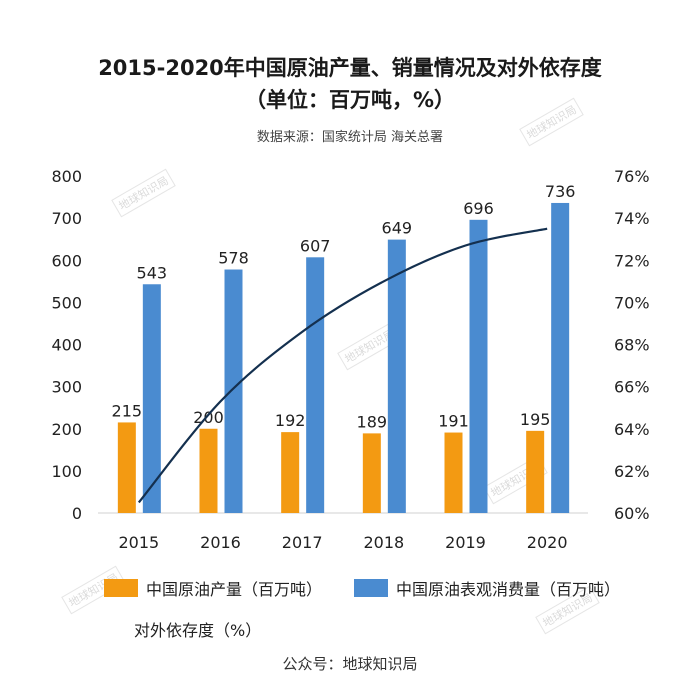  Describe the element at coordinates (315, 245) in the screenshot. I see `data-label-consumption: 607` at that location.